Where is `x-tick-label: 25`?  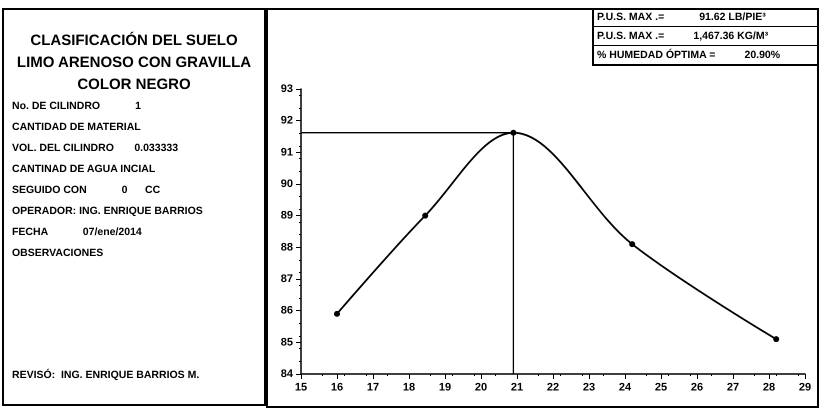 x-tick-label: 25 is located at coordinates (661, 388).